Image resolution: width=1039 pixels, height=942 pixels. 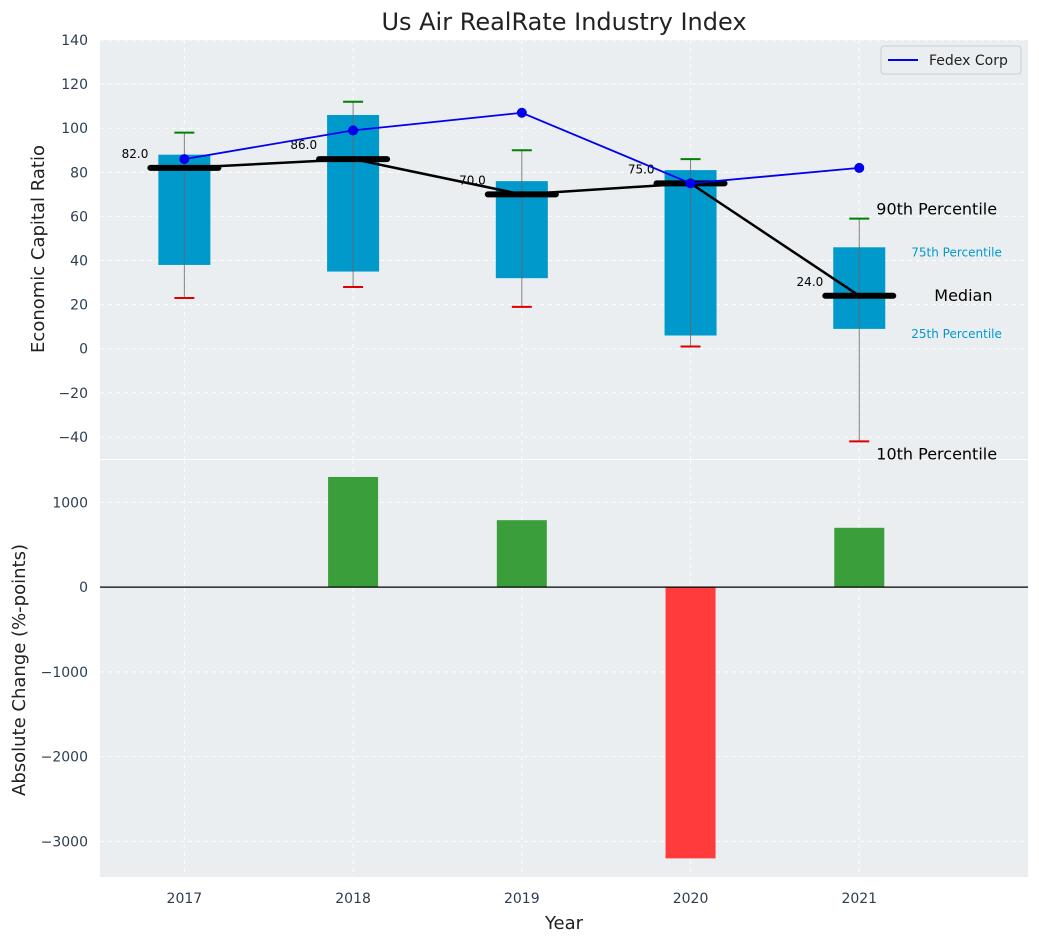 What do you see at coordinates (690, 183) in the screenshot?
I see `series-point-2020` at bounding box center [690, 183].